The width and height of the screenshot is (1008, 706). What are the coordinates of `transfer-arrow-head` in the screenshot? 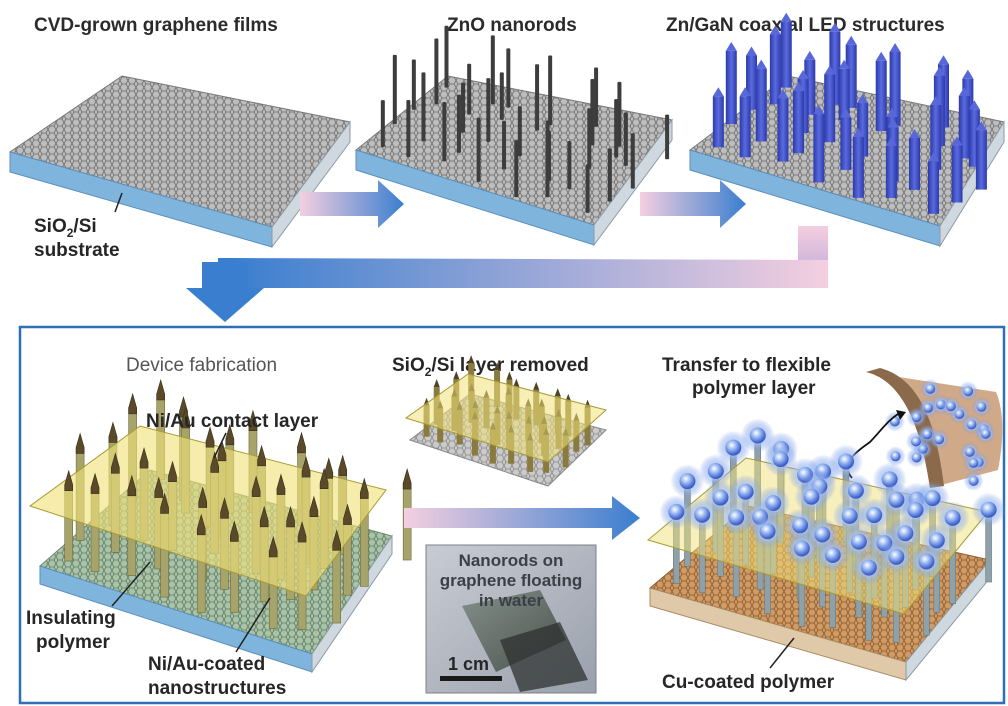 It's located at (901, 415).